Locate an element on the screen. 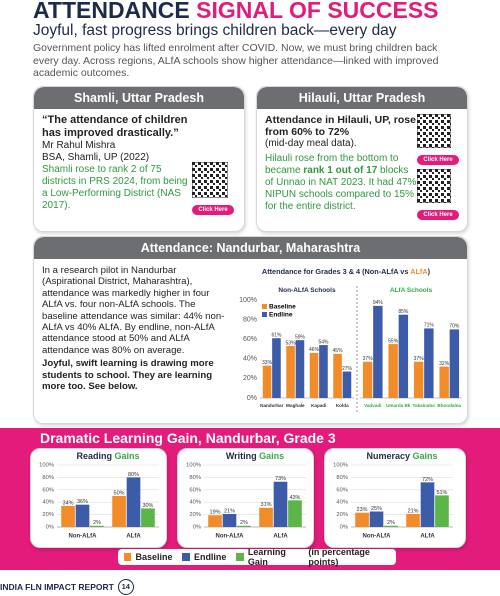  value-label: 71% is located at coordinates (429, 326).